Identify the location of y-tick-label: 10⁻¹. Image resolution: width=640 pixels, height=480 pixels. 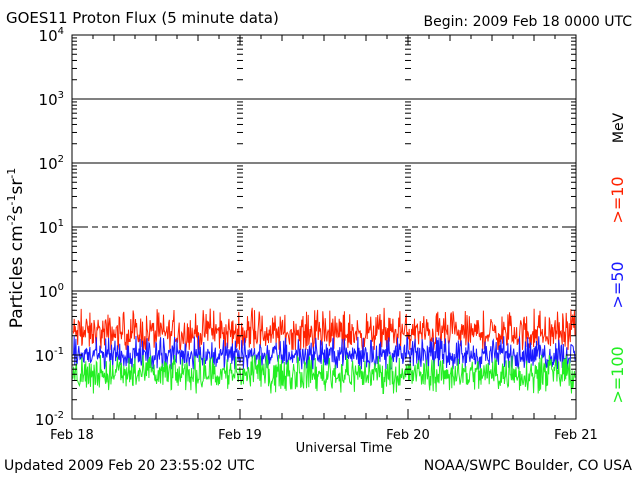
(49, 355).